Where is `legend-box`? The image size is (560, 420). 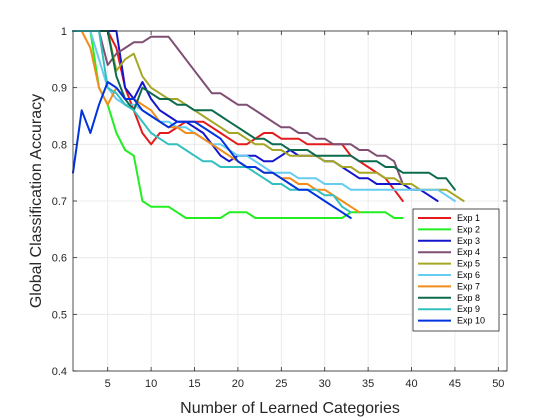
legend-box is located at coordinates (456, 270).